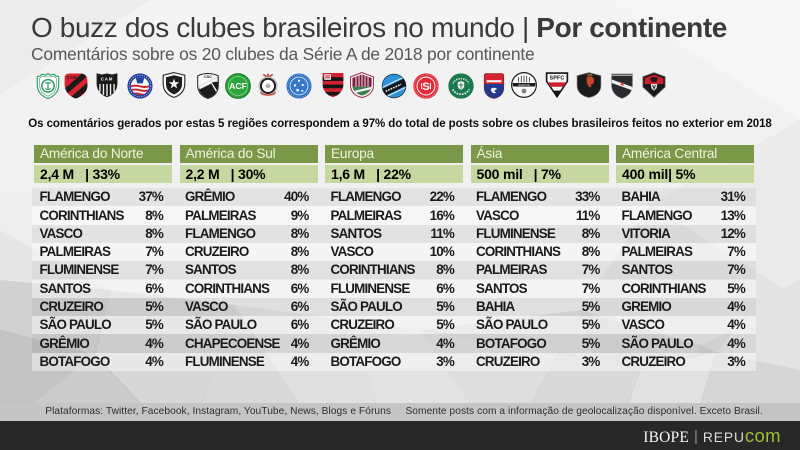 This screenshot has height=450, width=800. Describe the element at coordinates (208, 77) in the screenshot. I see `svg-text: CSC` at that location.